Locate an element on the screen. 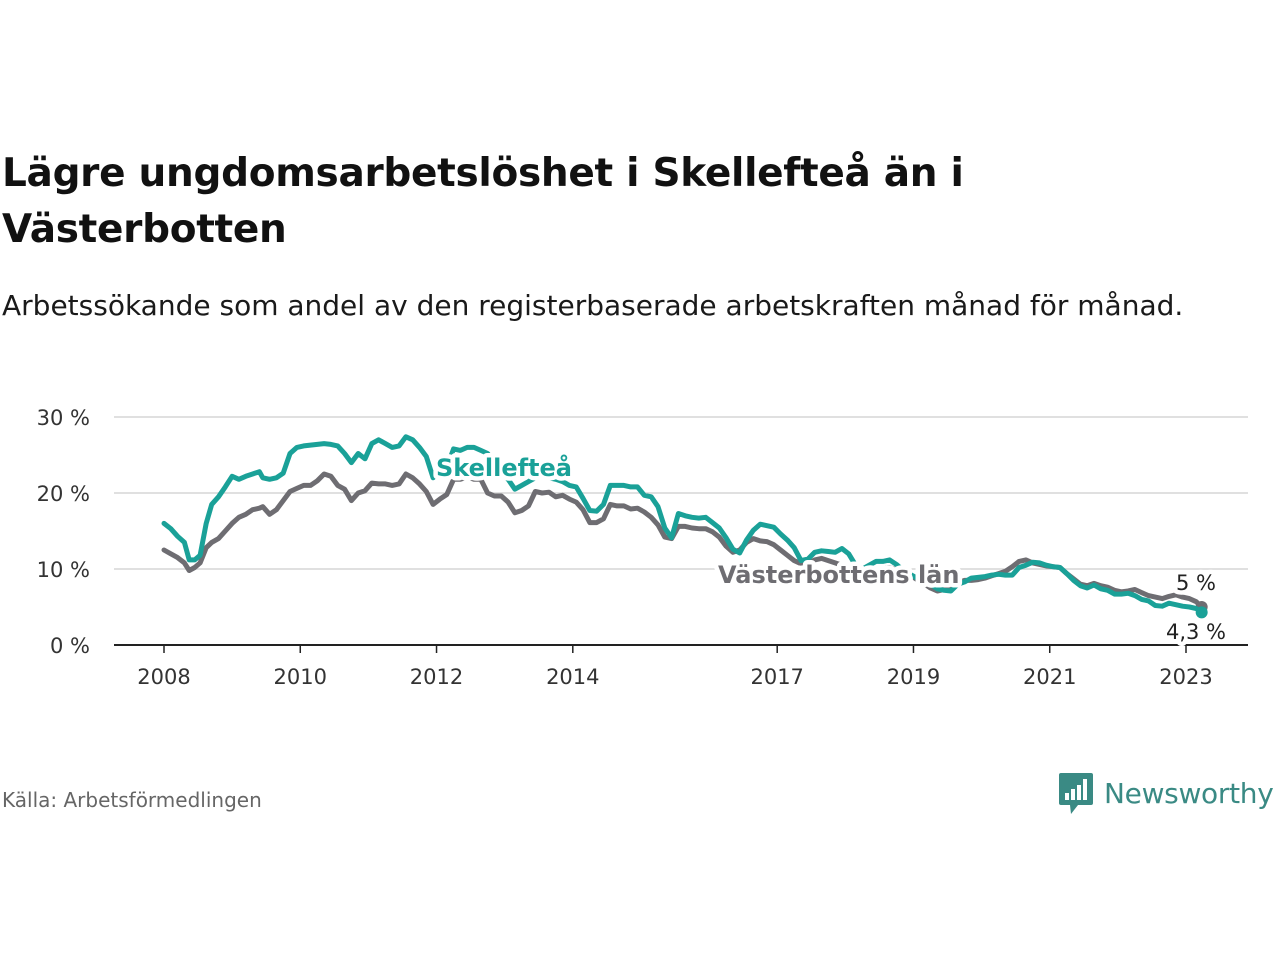  end-label-vasterbotten: 5 % is located at coordinates (1196, 583).